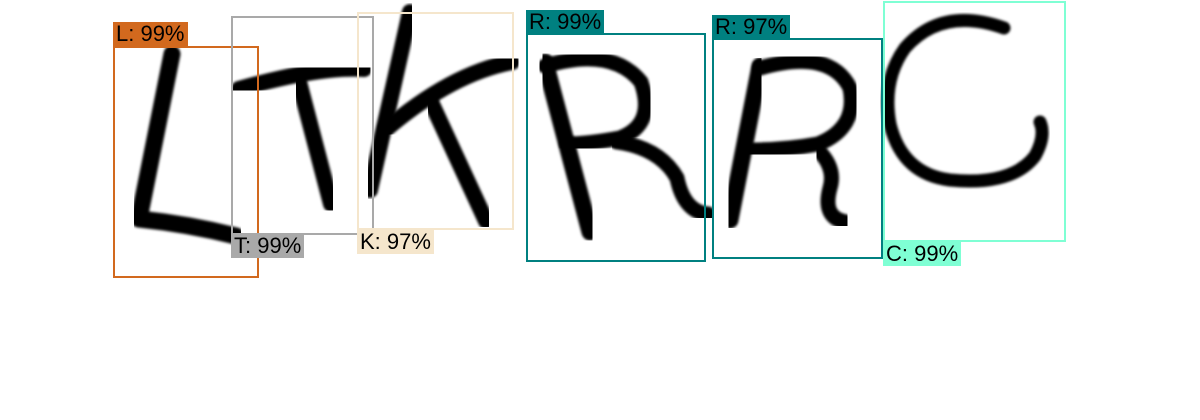  Describe the element at coordinates (302, 125) in the screenshot. I see `detection-box-t` at that location.